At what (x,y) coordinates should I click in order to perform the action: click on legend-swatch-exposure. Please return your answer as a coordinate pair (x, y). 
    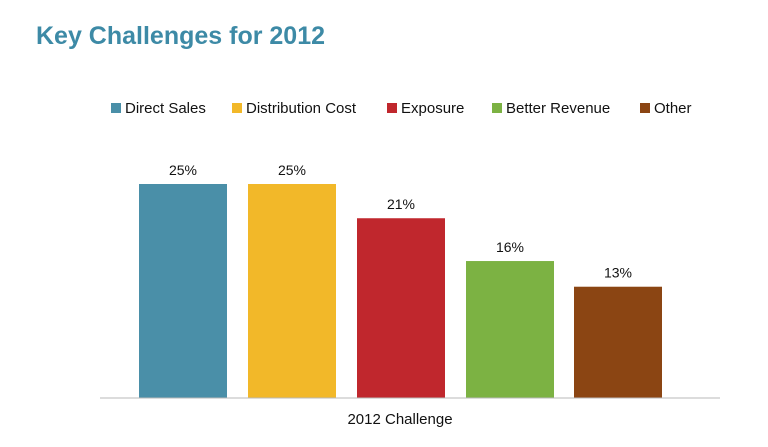
    Looking at the image, I should click on (392, 108).